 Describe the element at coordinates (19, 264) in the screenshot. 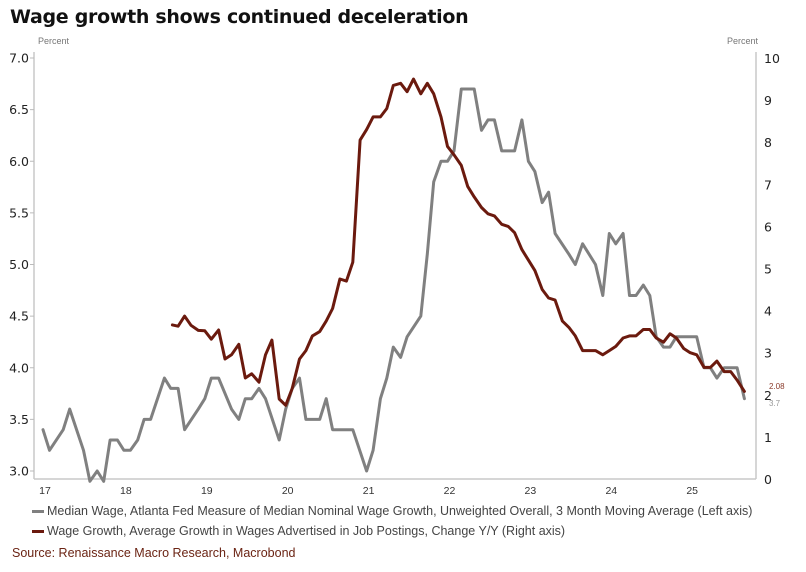

I see `left-tick-label: 5.0` at that location.